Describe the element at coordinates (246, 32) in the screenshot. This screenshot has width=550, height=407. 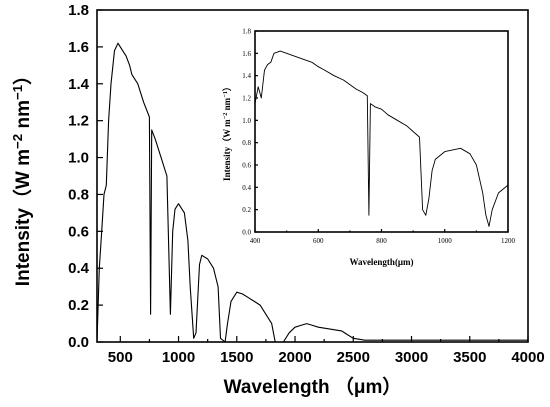
I see `inset-y-tick-label: 1.8` at that location.